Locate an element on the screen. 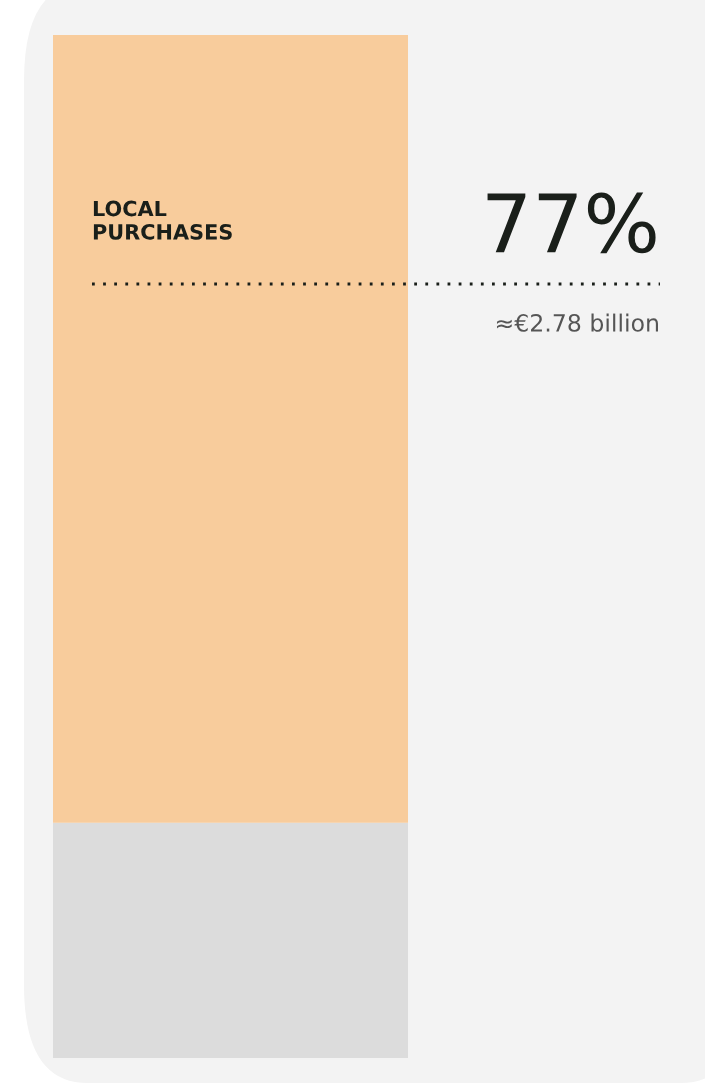 The width and height of the screenshot is (705, 1088). series-label: LOCAL PURCHASES is located at coordinates (162, 220).